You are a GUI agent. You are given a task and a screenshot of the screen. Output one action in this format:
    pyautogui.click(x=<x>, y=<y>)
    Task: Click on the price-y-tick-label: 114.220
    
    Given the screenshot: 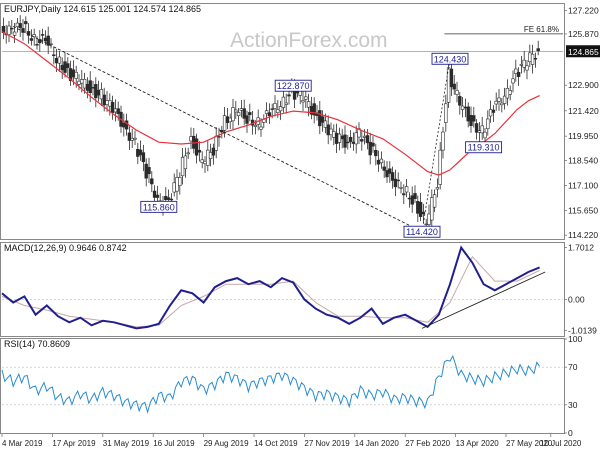 What is the action you would take?
    pyautogui.click(x=583, y=235)
    